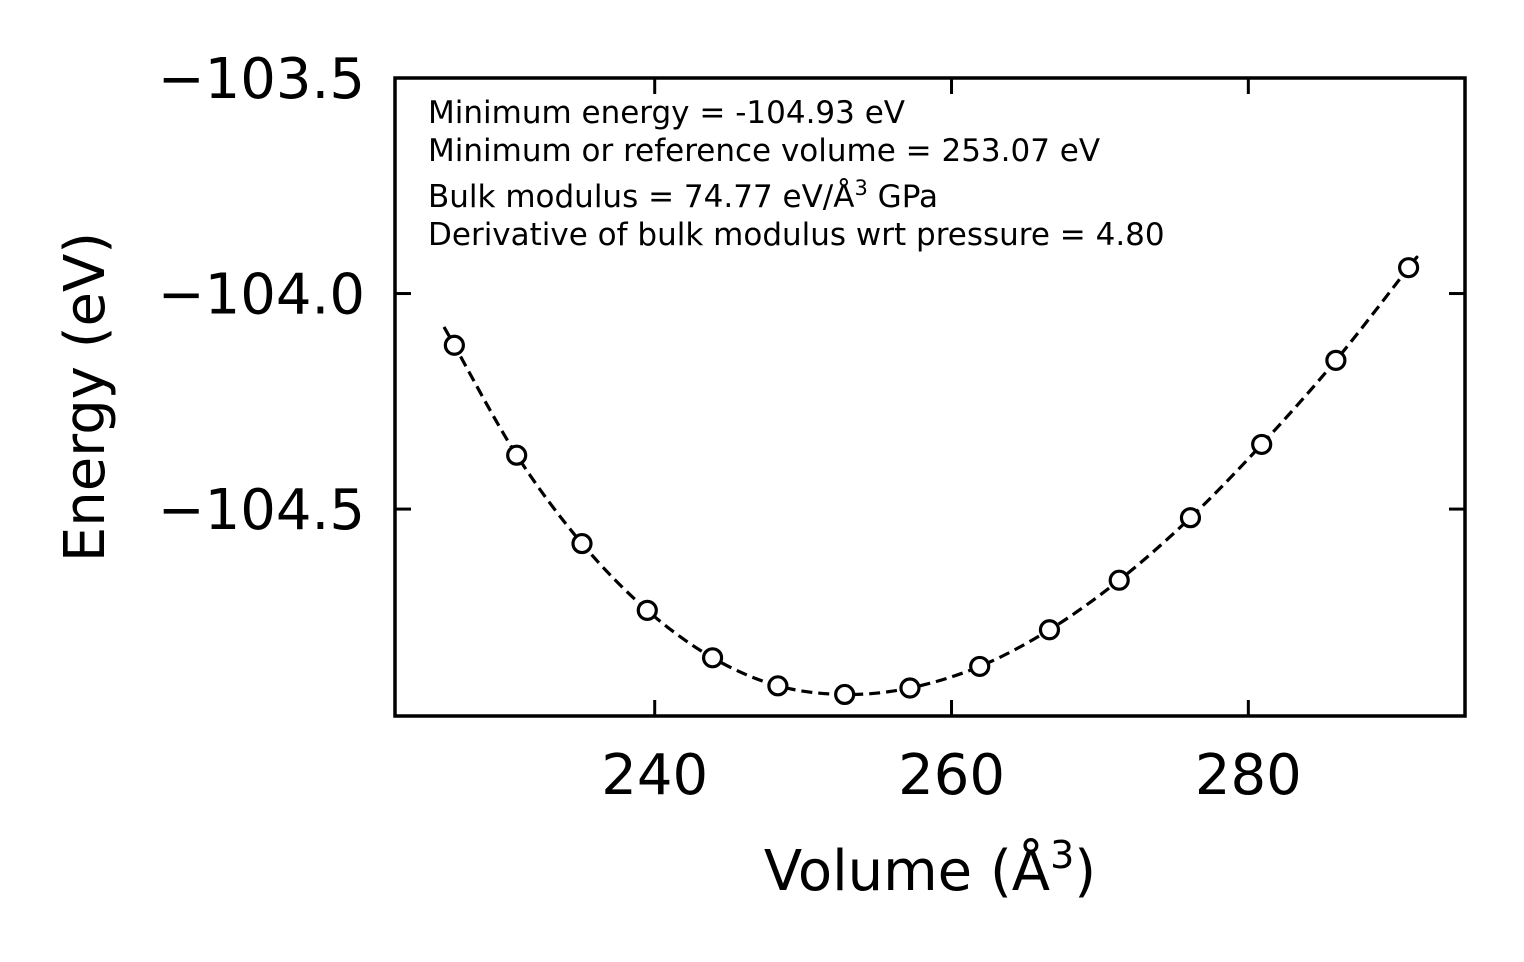 This screenshot has height=962, width=1524. What do you see at coordinates (641, 197) in the screenshot?
I see `annotation-bulk-modulus-text: Bulk modulus = 74.77 eV/Å` at bounding box center [641, 197].